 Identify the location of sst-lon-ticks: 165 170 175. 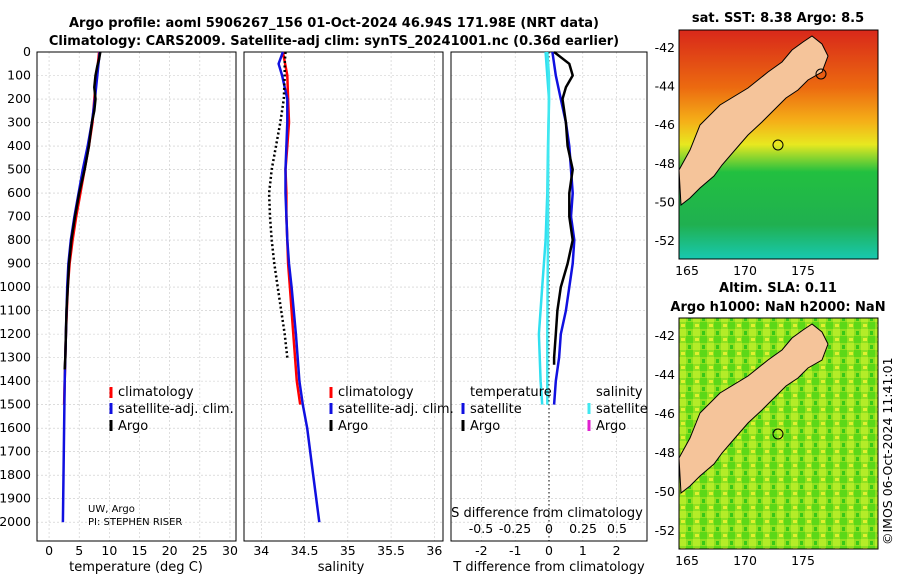
(745, 270).